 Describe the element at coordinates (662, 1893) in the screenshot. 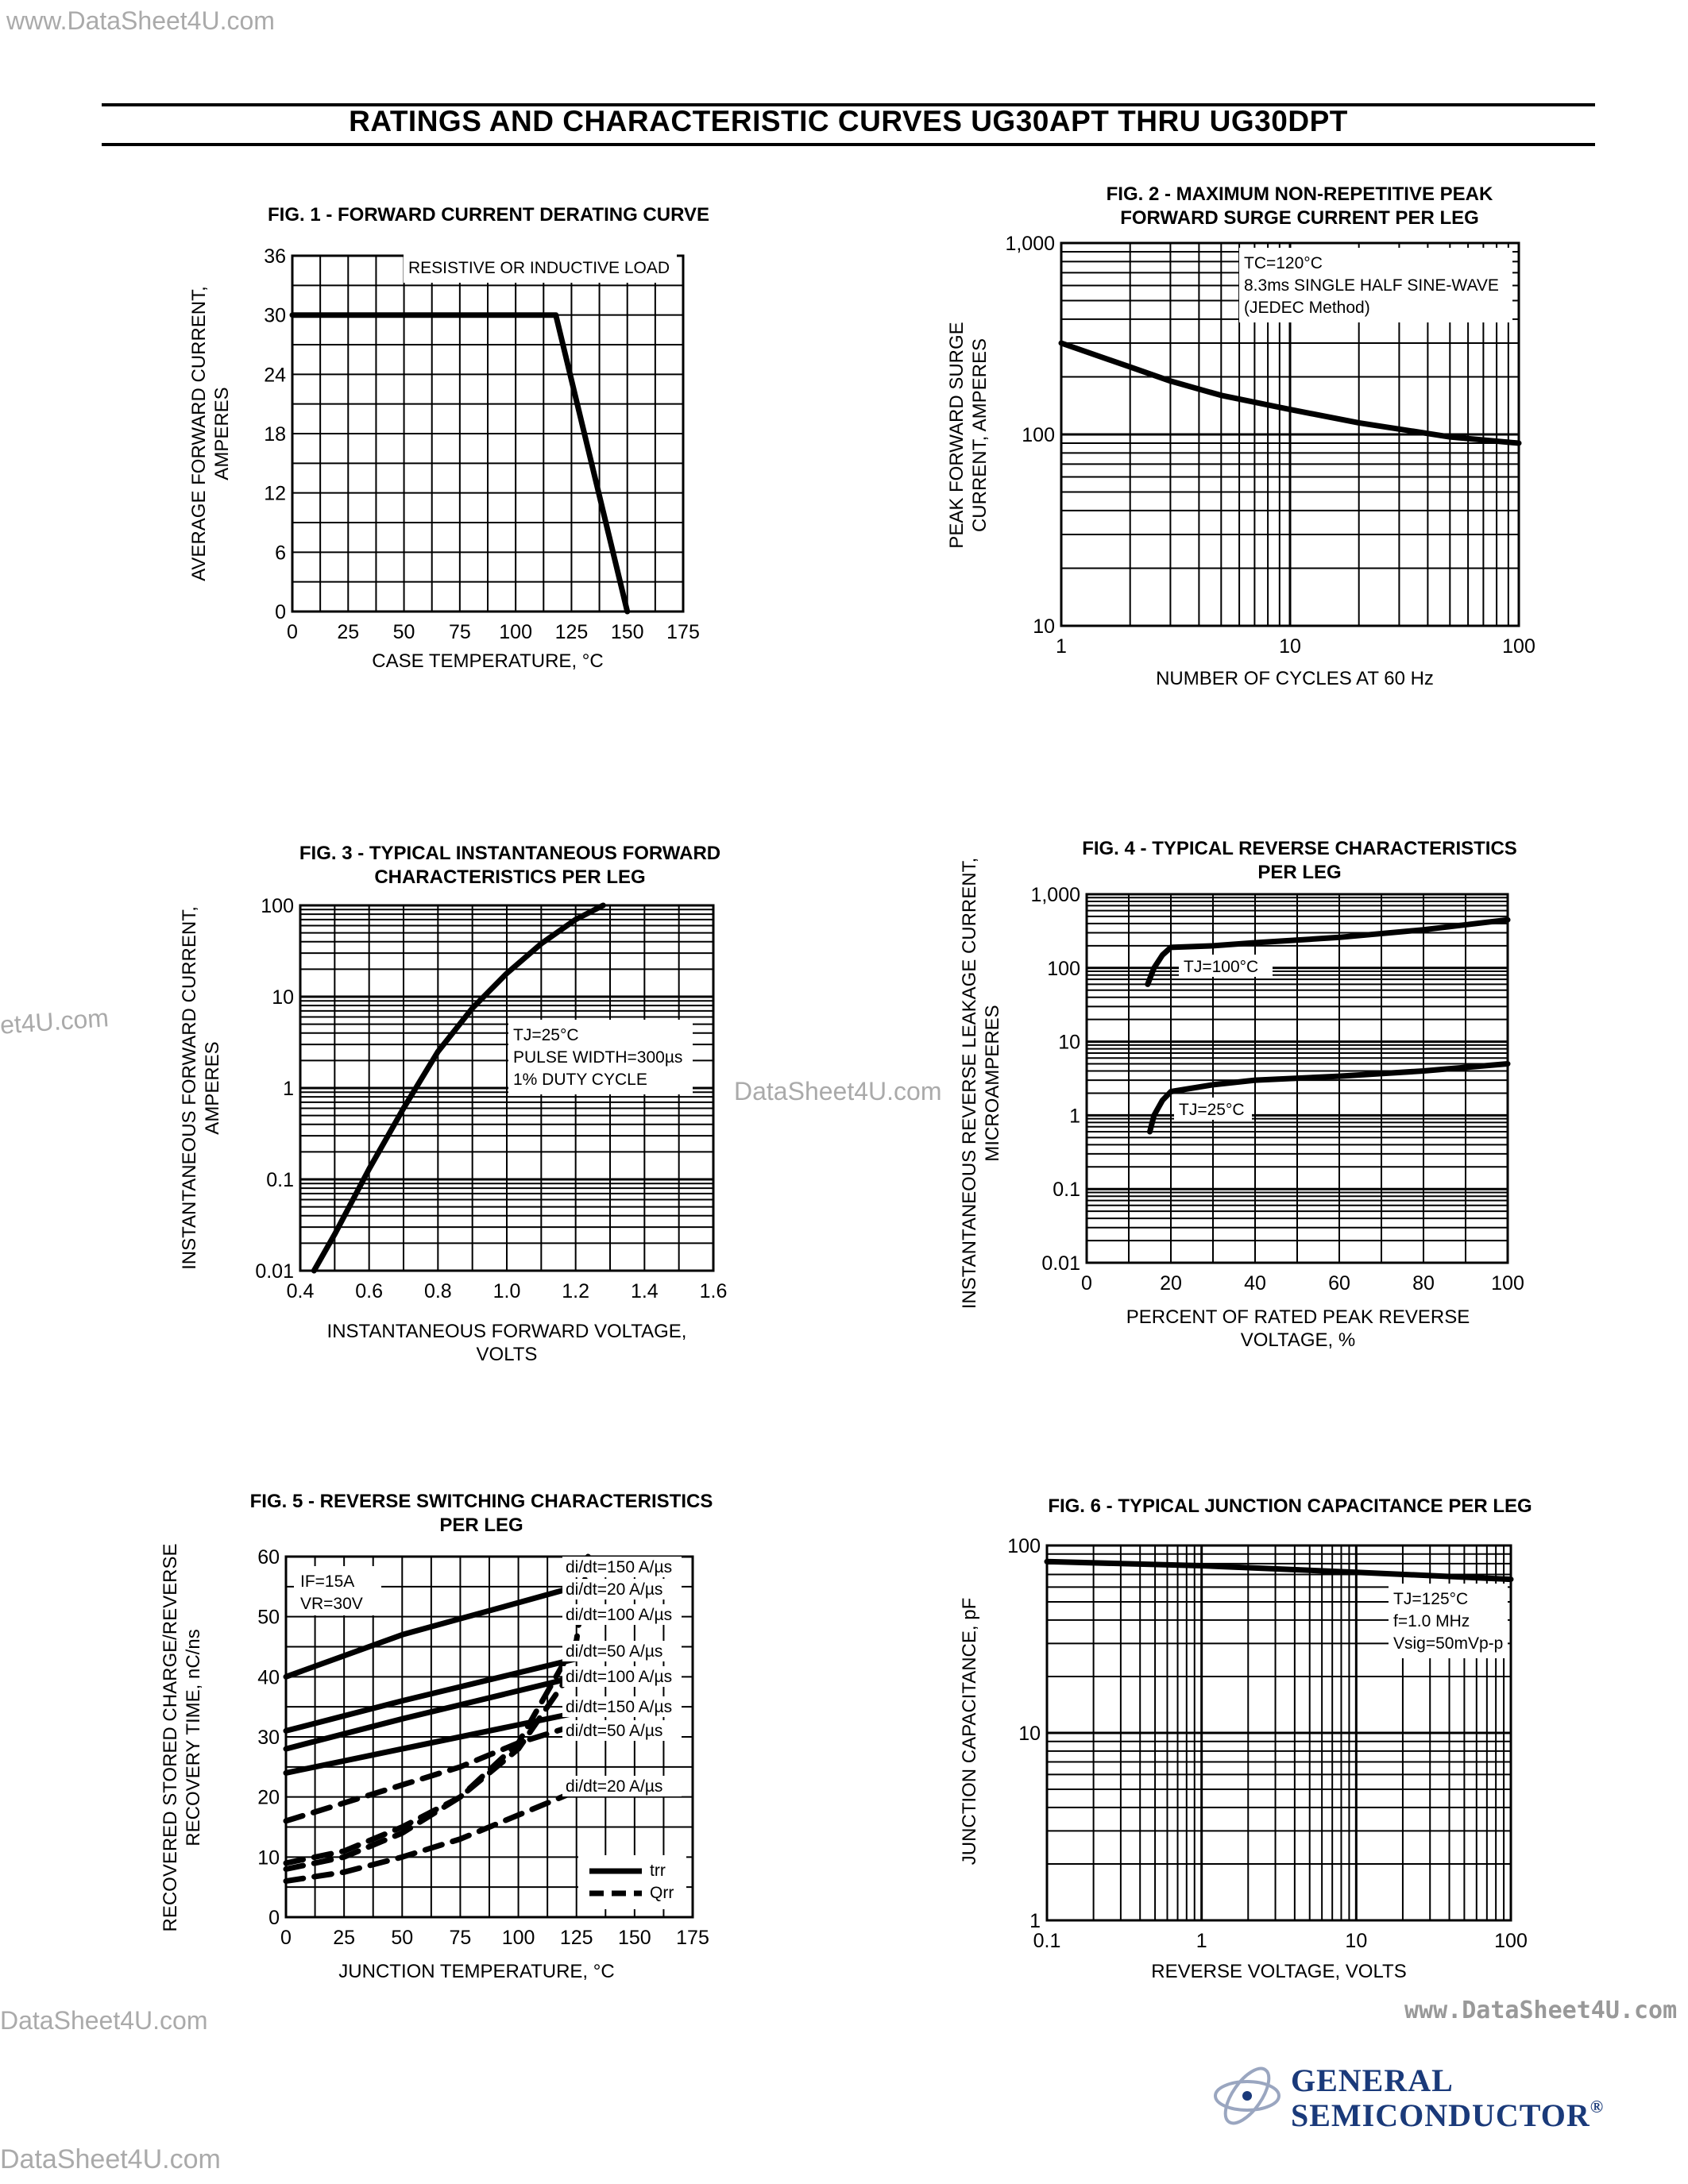

I see `fig5-legend-qrr-label: Qrr` at that location.